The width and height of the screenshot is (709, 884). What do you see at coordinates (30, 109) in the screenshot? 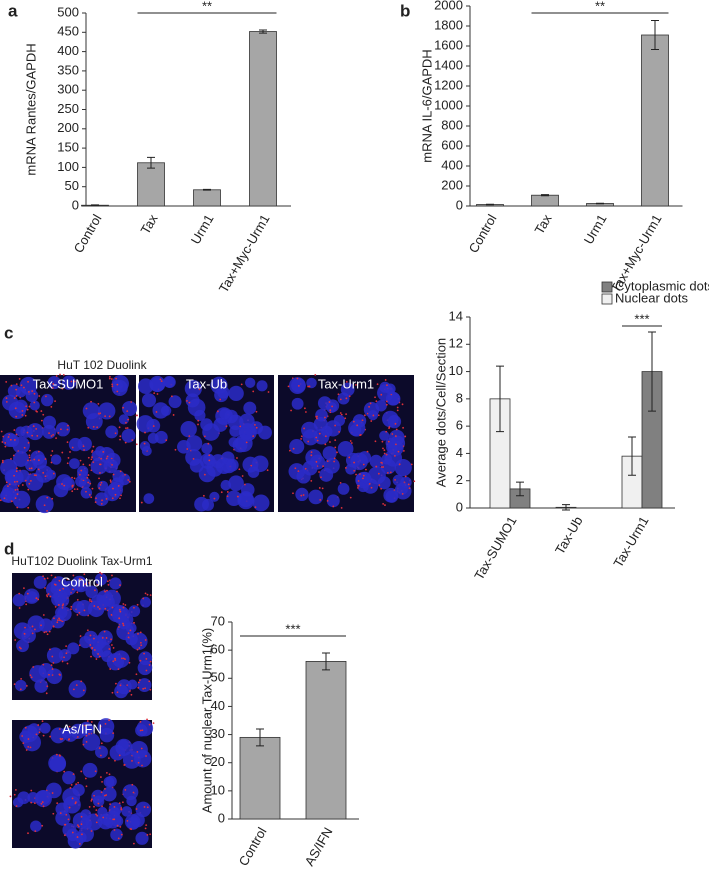
I see `y-axis-label: mRNA Rantes/GAPDH` at bounding box center [30, 109].